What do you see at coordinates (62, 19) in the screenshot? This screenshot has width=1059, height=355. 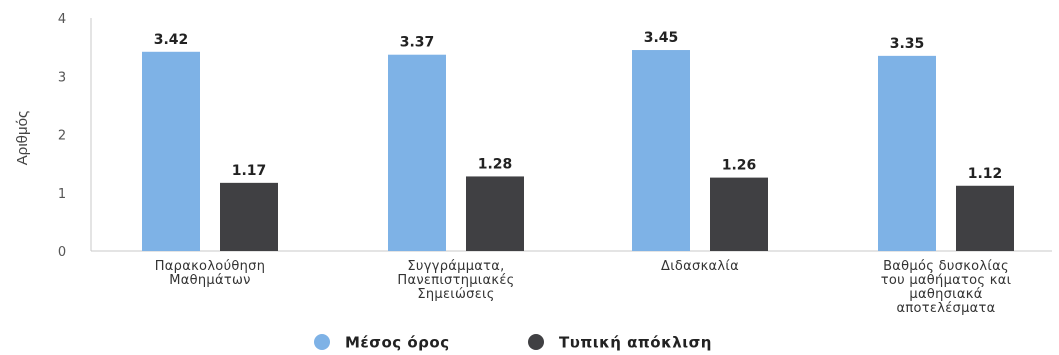 I see `y-tick-label: 4` at bounding box center [62, 19].